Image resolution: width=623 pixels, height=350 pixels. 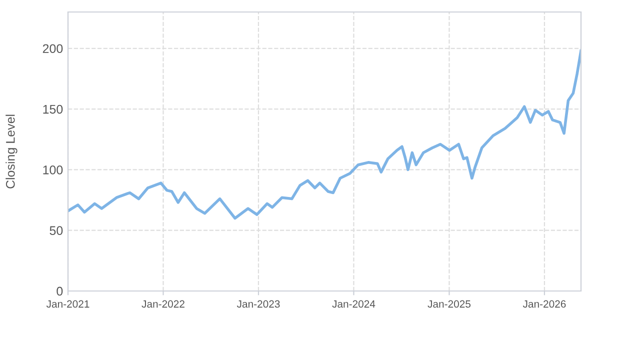 What do you see at coordinates (53, 109) in the screenshot?
I see `y-tick-label: 150` at bounding box center [53, 109].